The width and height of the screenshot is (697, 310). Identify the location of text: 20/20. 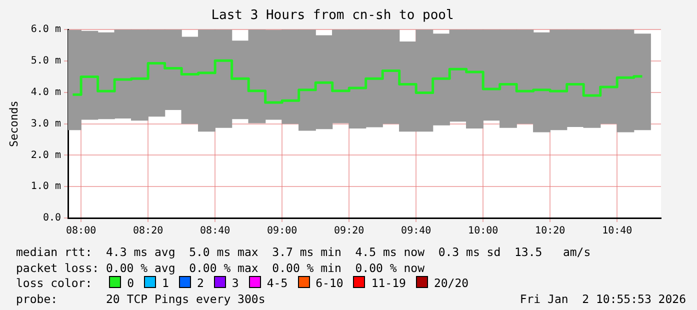
(451, 283).